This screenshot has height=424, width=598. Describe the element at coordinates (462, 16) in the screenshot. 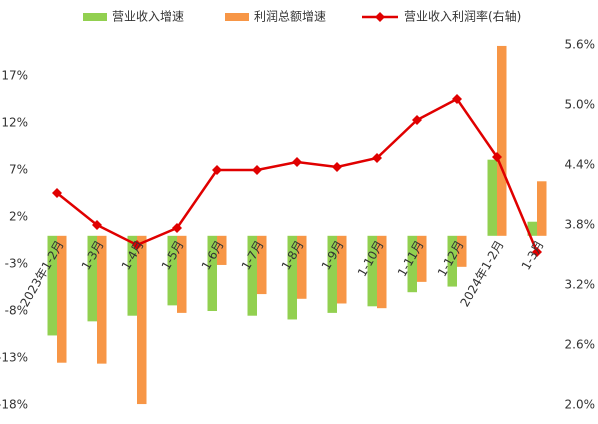

I see `legend-label: 营业收入利润率(右轴)` at that location.